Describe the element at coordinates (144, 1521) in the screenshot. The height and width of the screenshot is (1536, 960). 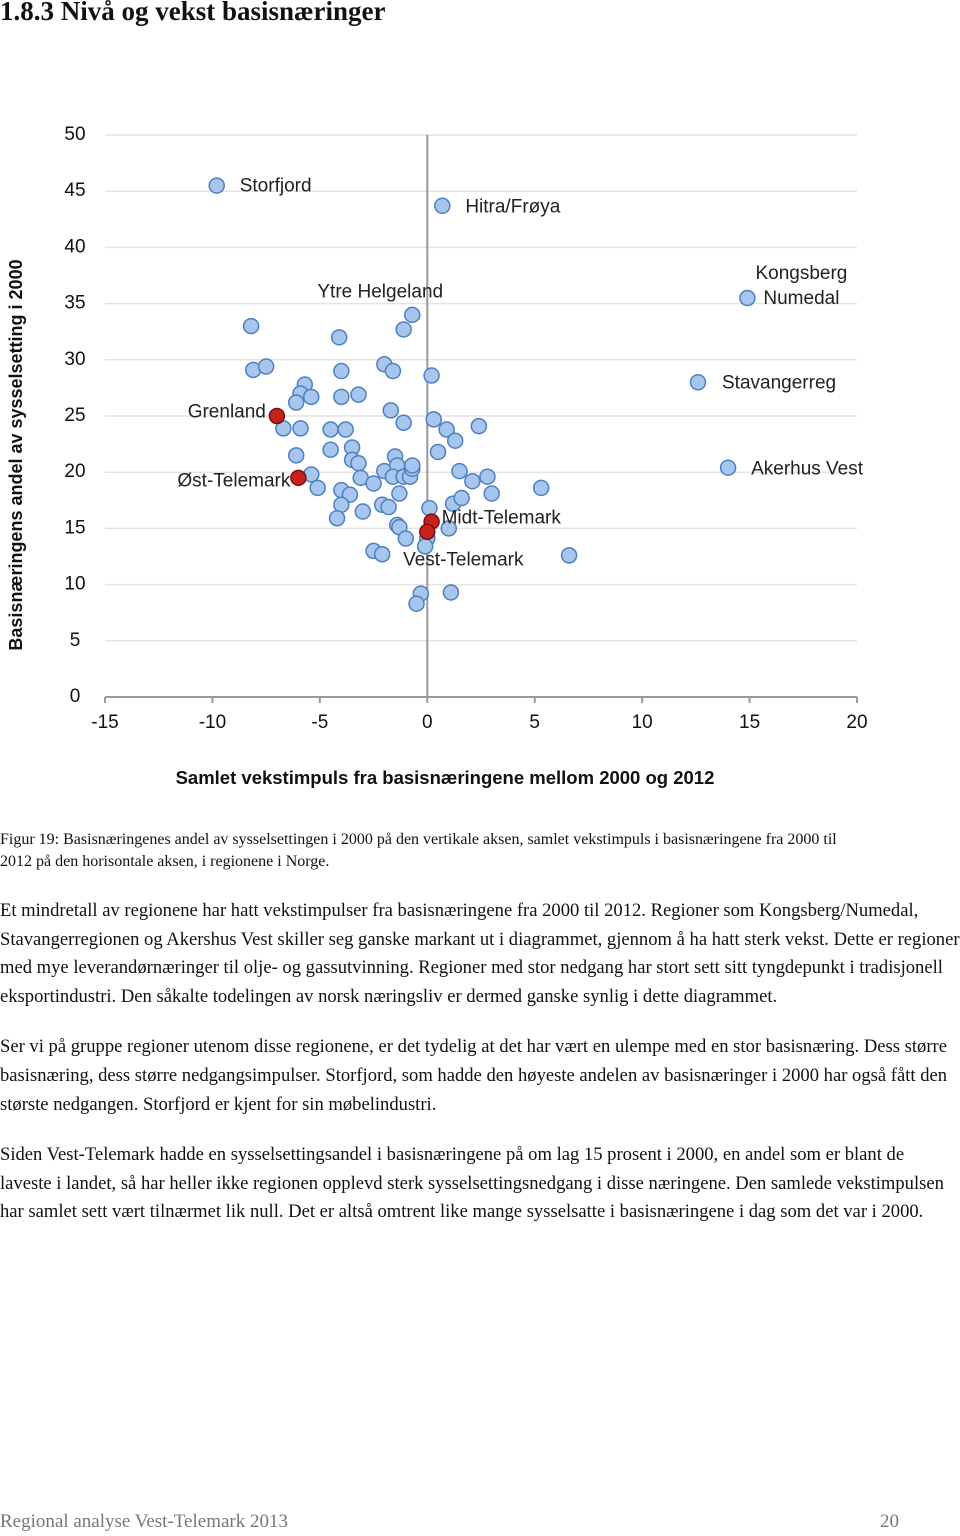
I see `footer-title: Regional analyse Vest-Telemark 2013` at that location.